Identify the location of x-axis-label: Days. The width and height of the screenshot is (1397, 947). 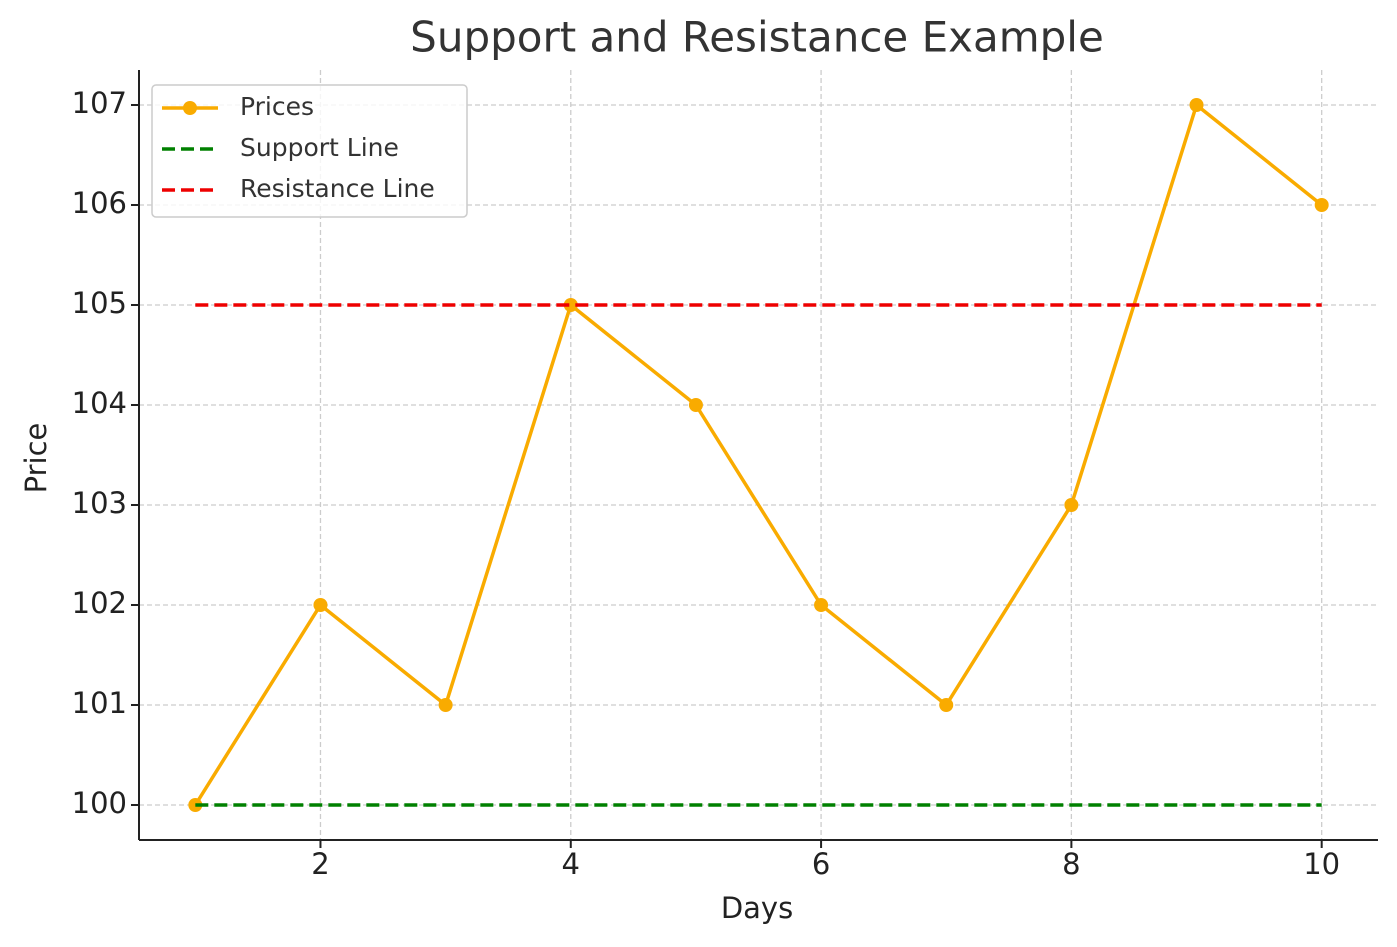
(757, 908).